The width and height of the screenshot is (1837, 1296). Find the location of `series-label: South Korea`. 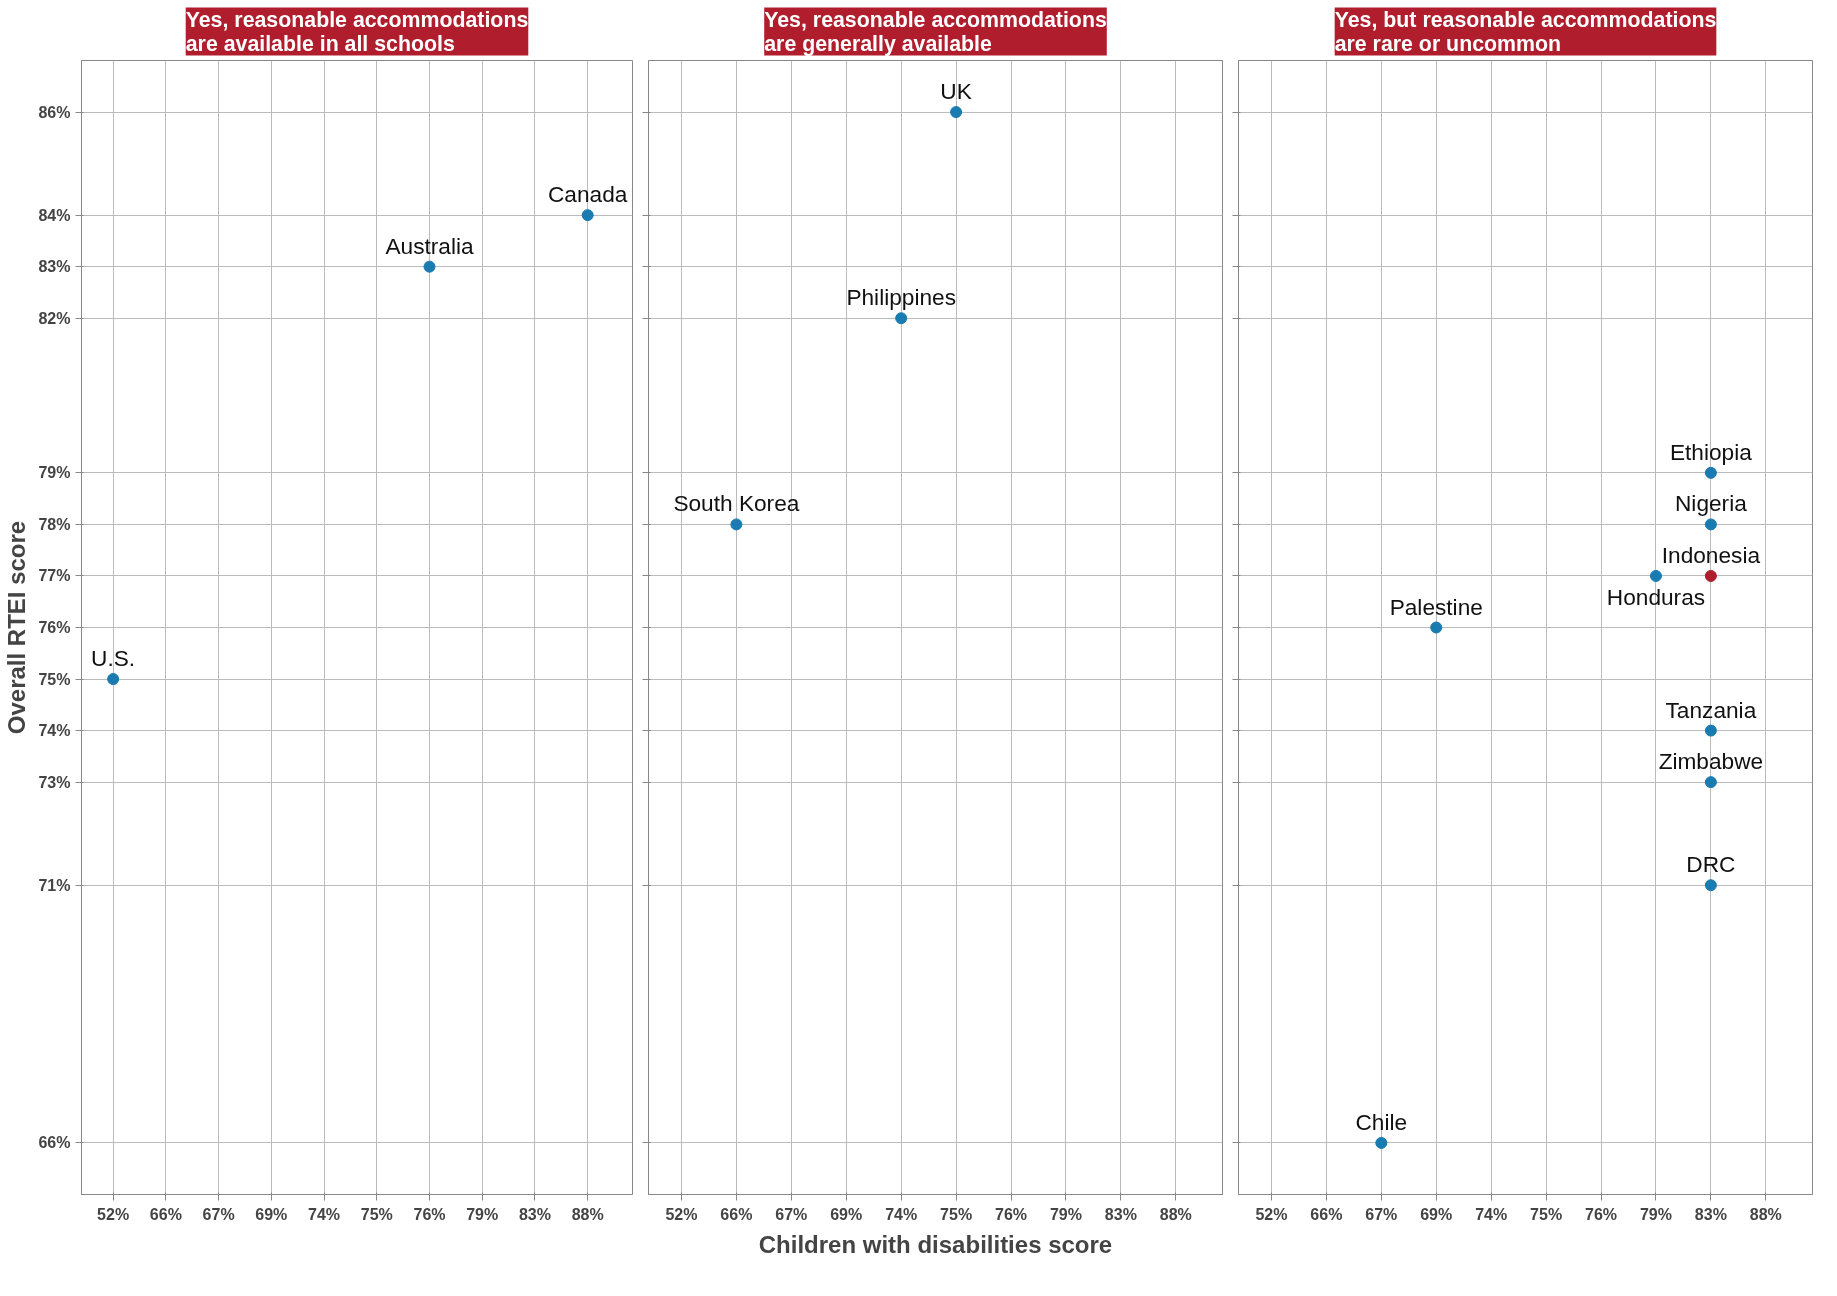

series-label: South Korea is located at coordinates (736, 503).